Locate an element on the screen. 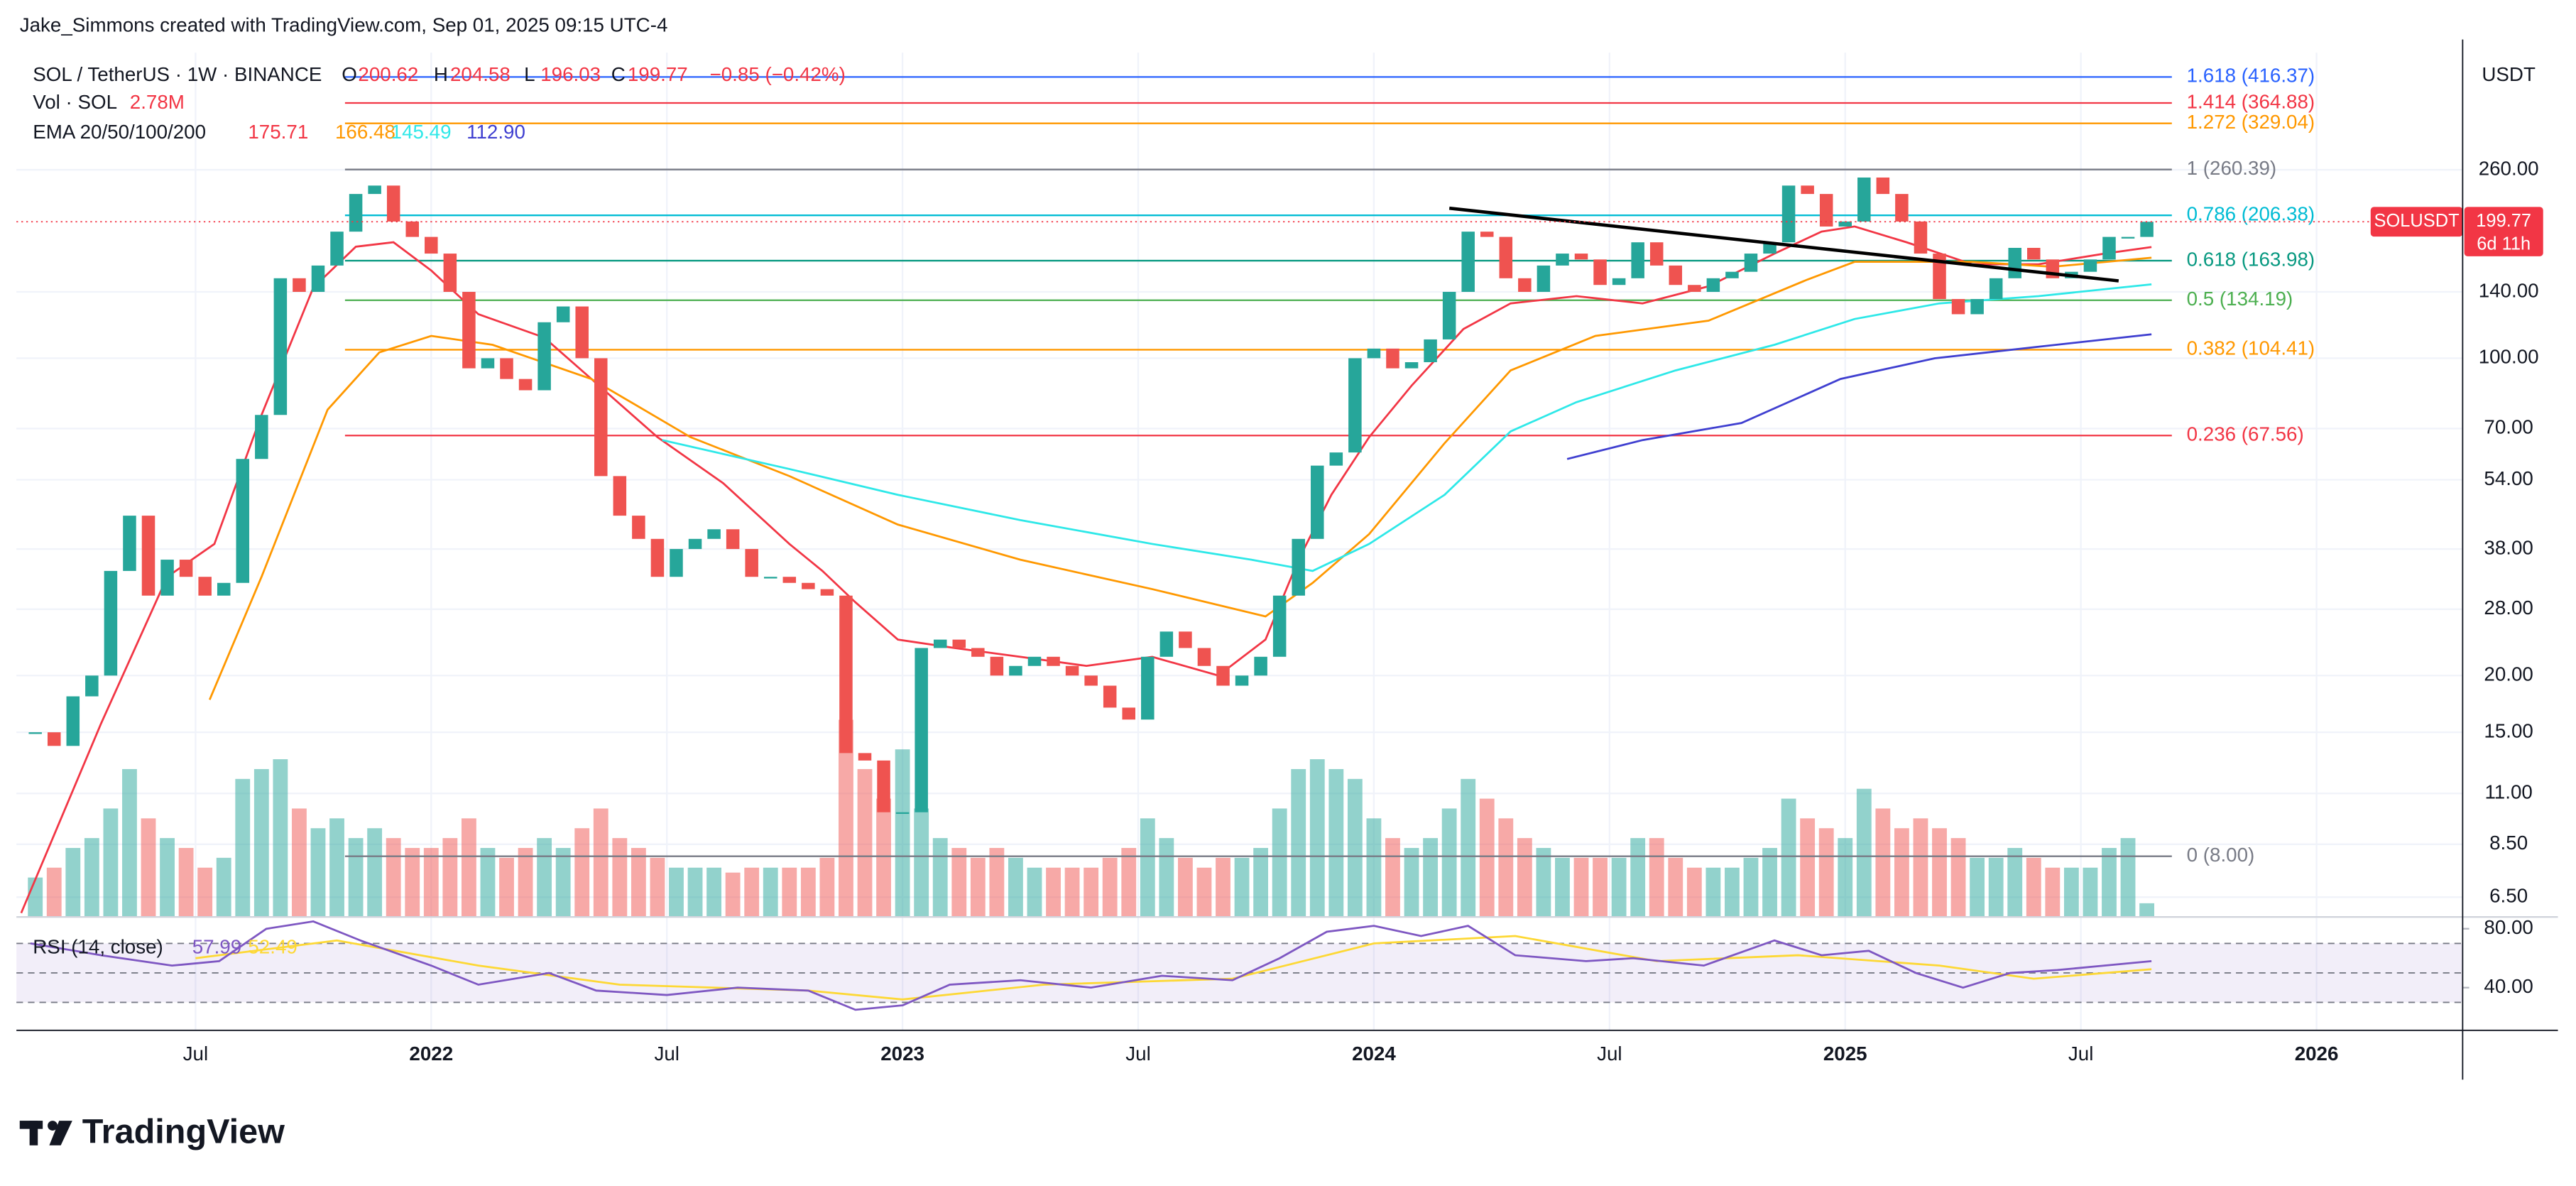 This screenshot has width=2576, height=1186. fib-level-label: 0.618 (163.98) is located at coordinates (2251, 259).